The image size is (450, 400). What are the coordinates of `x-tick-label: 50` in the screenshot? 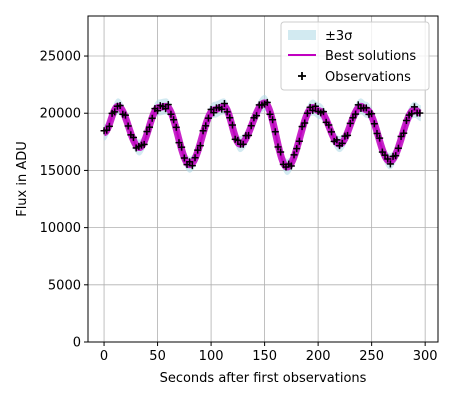 It's located at (157, 356).